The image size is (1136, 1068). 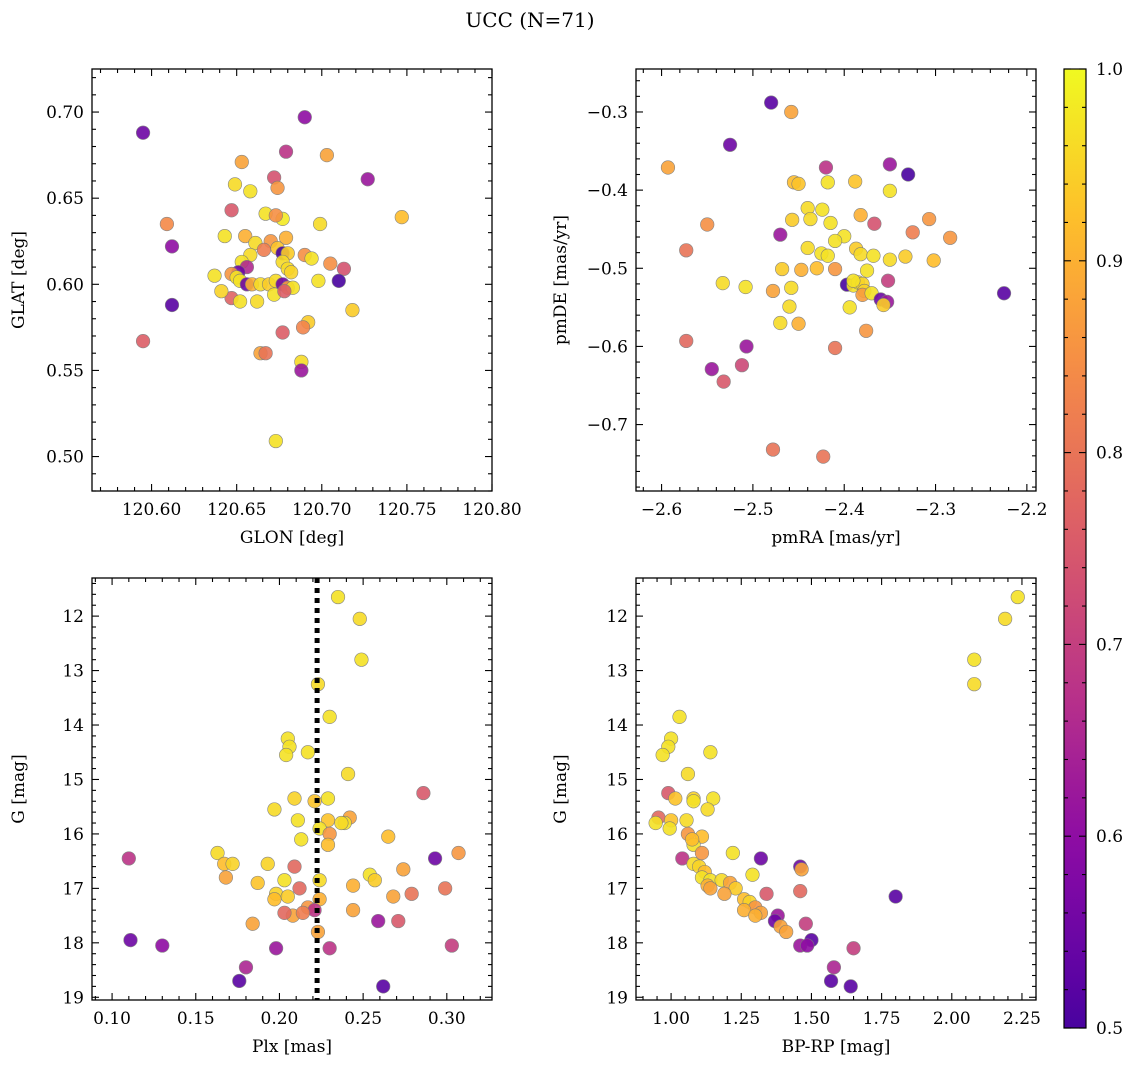 What do you see at coordinates (607, 269) in the screenshot?
I see `y-tick-label: −0.5` at bounding box center [607, 269].